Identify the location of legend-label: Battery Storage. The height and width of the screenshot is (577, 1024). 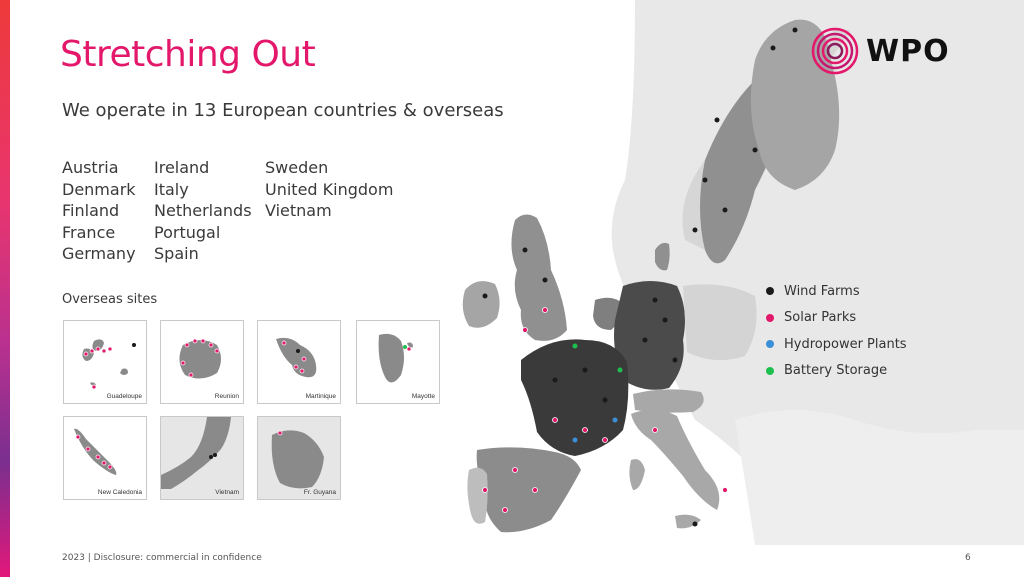
(836, 371).